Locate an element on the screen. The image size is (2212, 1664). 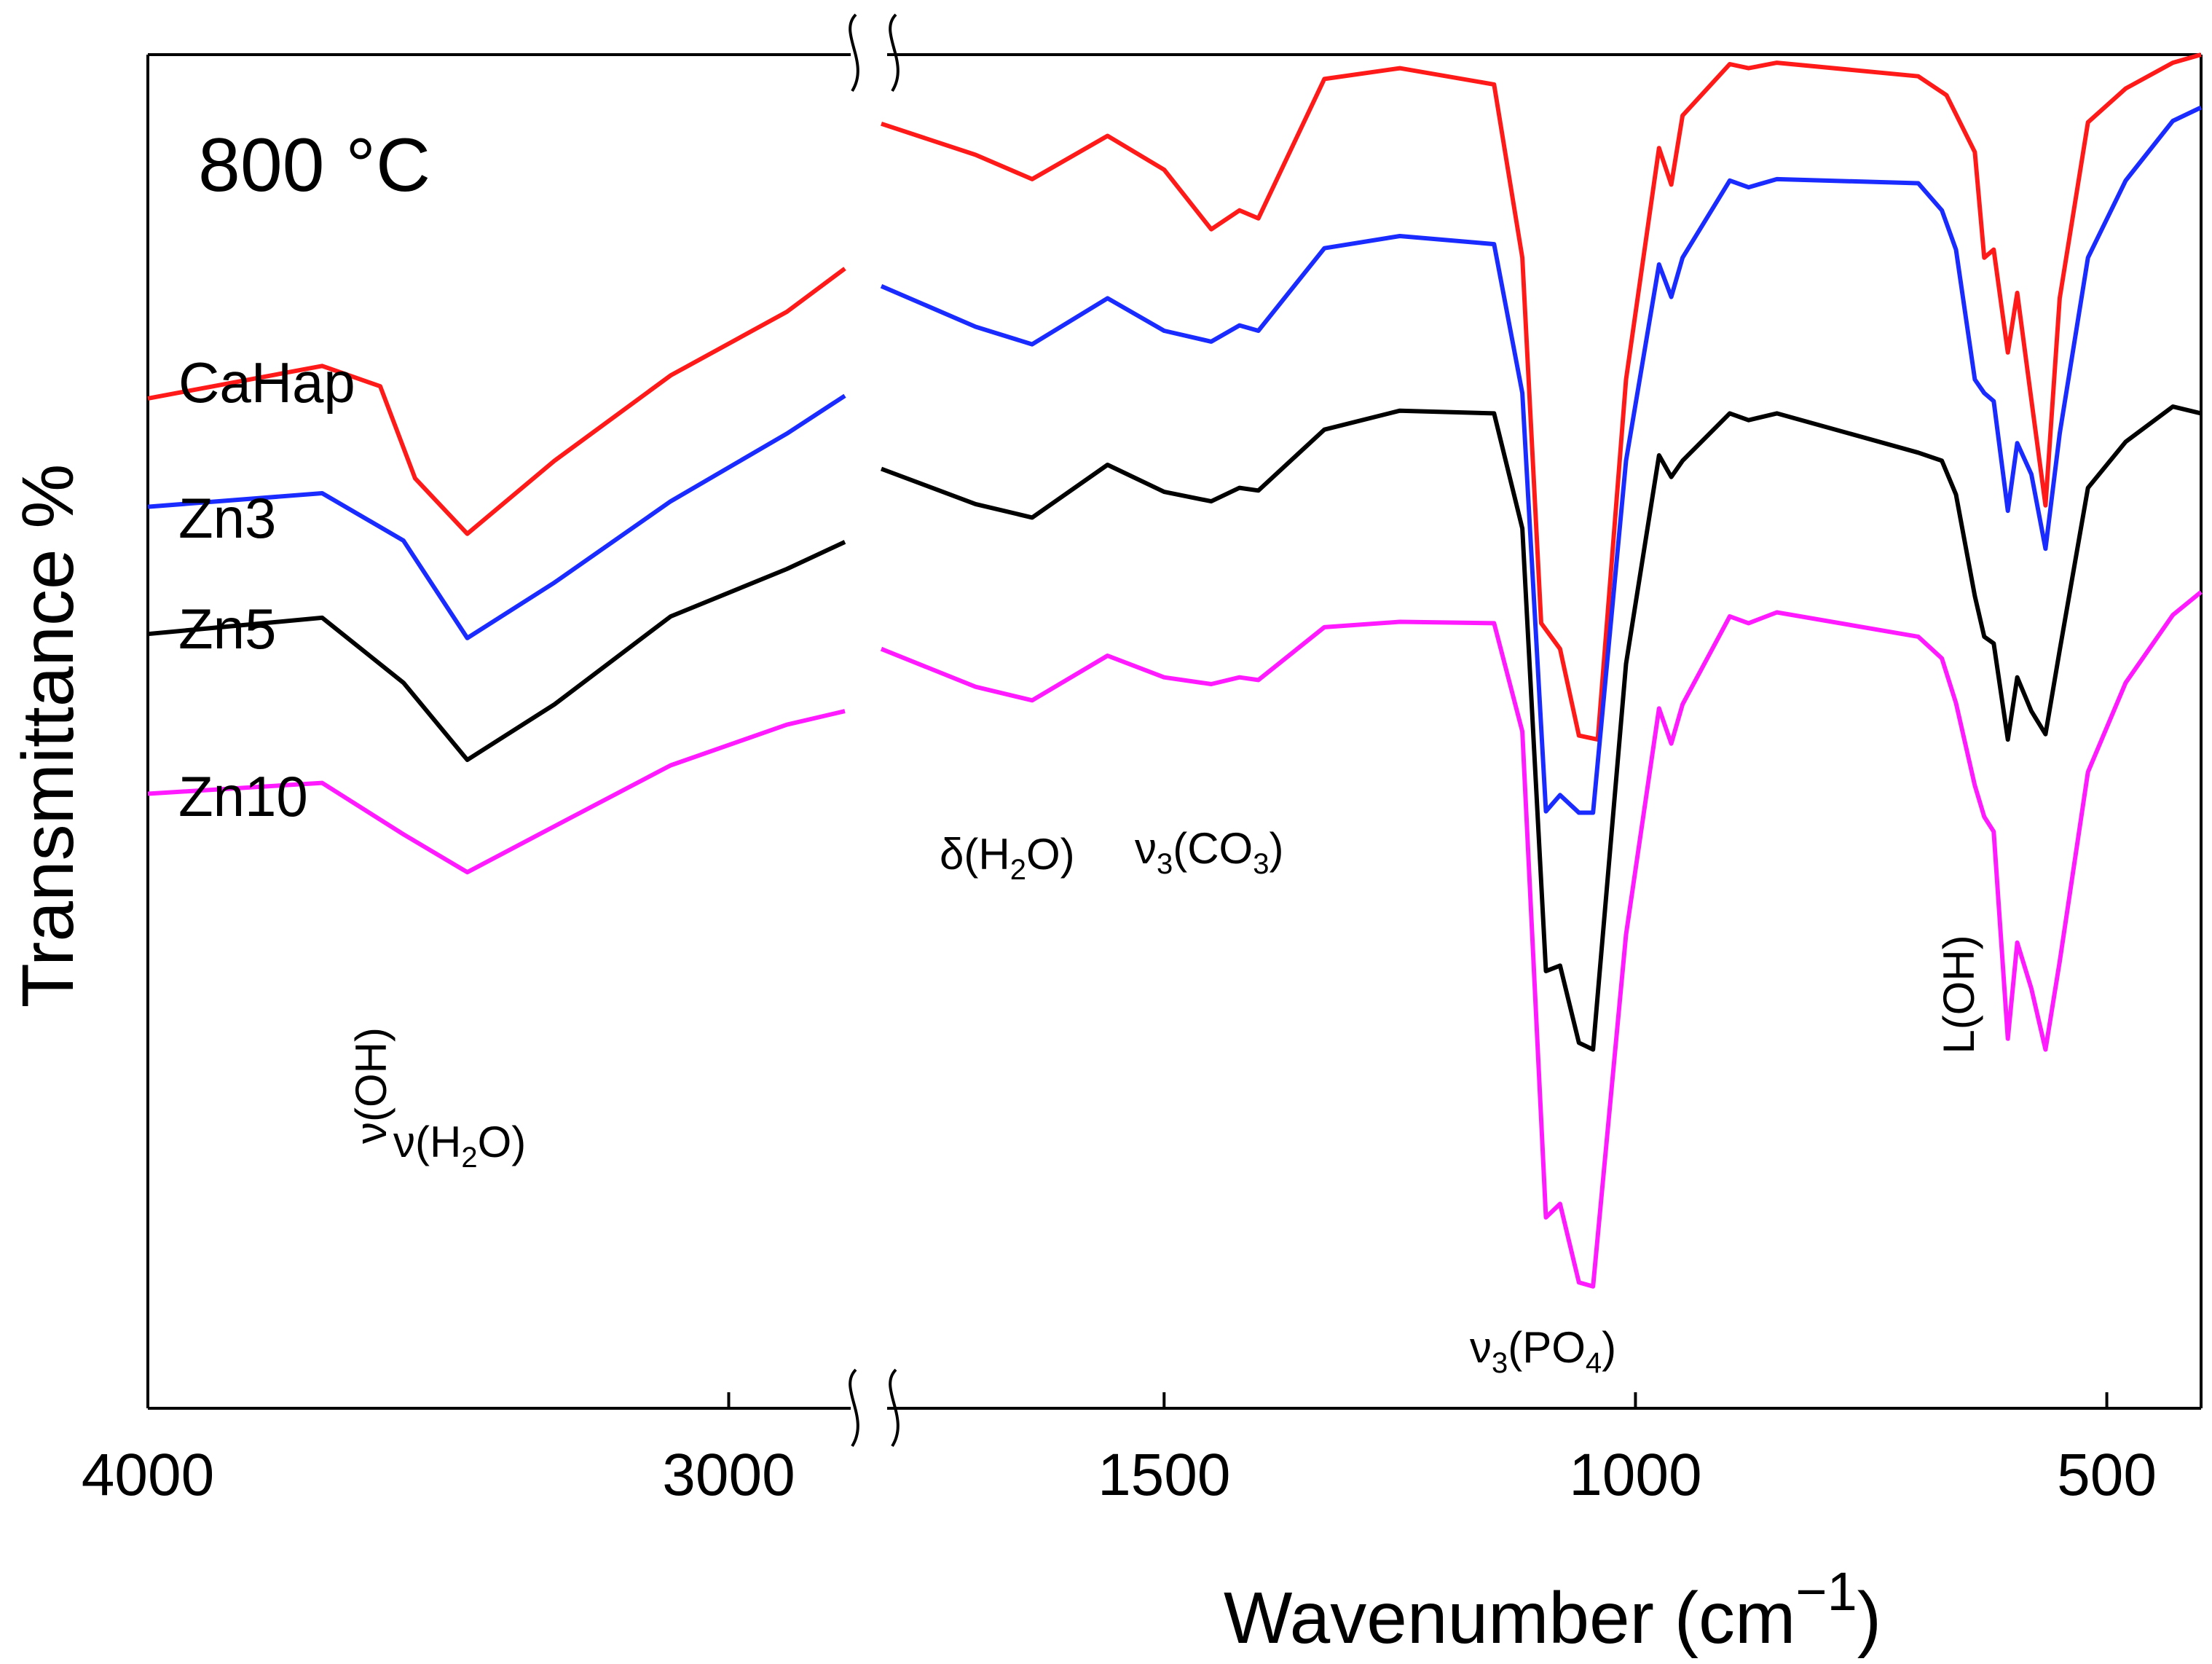
x-axis-title: Wavenumber (cm−1) is located at coordinates (1552, 1610).